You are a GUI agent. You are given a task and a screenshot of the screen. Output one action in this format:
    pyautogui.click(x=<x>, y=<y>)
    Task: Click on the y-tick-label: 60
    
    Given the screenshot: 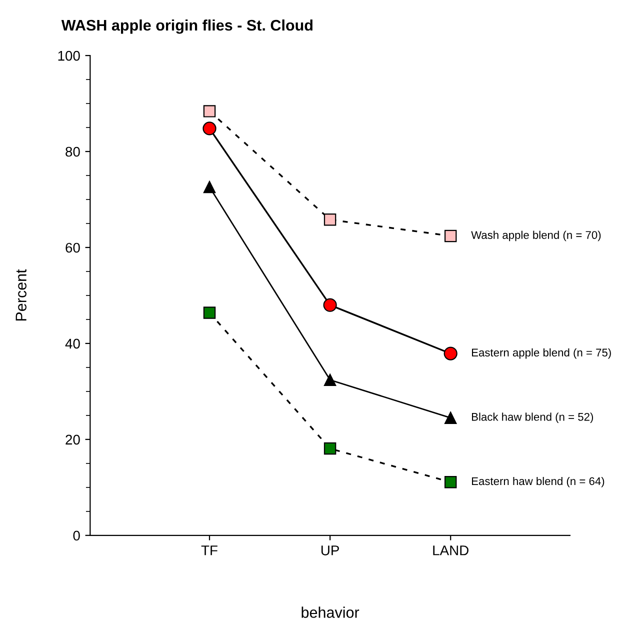 What is the action you would take?
    pyautogui.click(x=73, y=247)
    